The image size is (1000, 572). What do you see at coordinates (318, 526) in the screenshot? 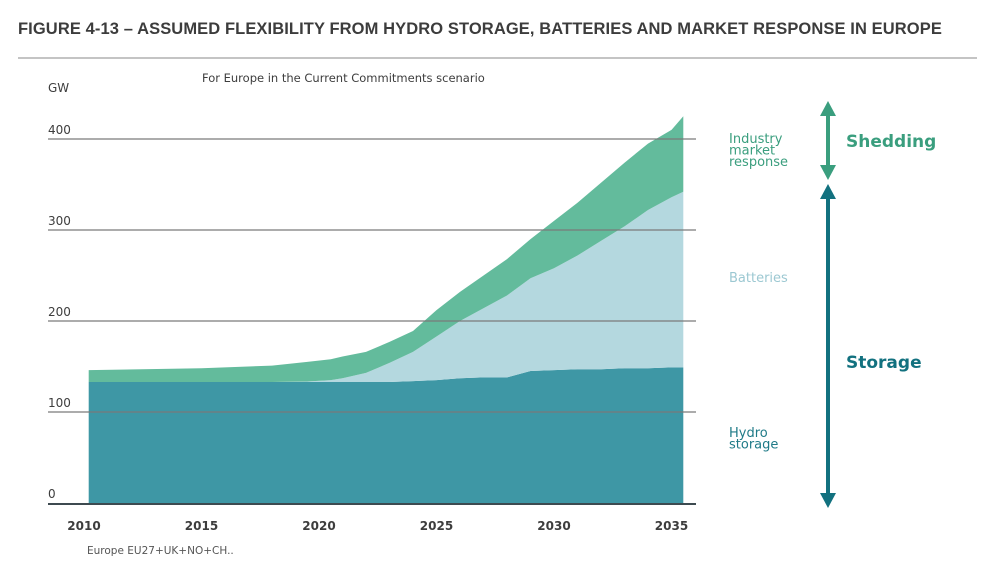
I see `x-tick-label: 2020` at bounding box center [318, 526].